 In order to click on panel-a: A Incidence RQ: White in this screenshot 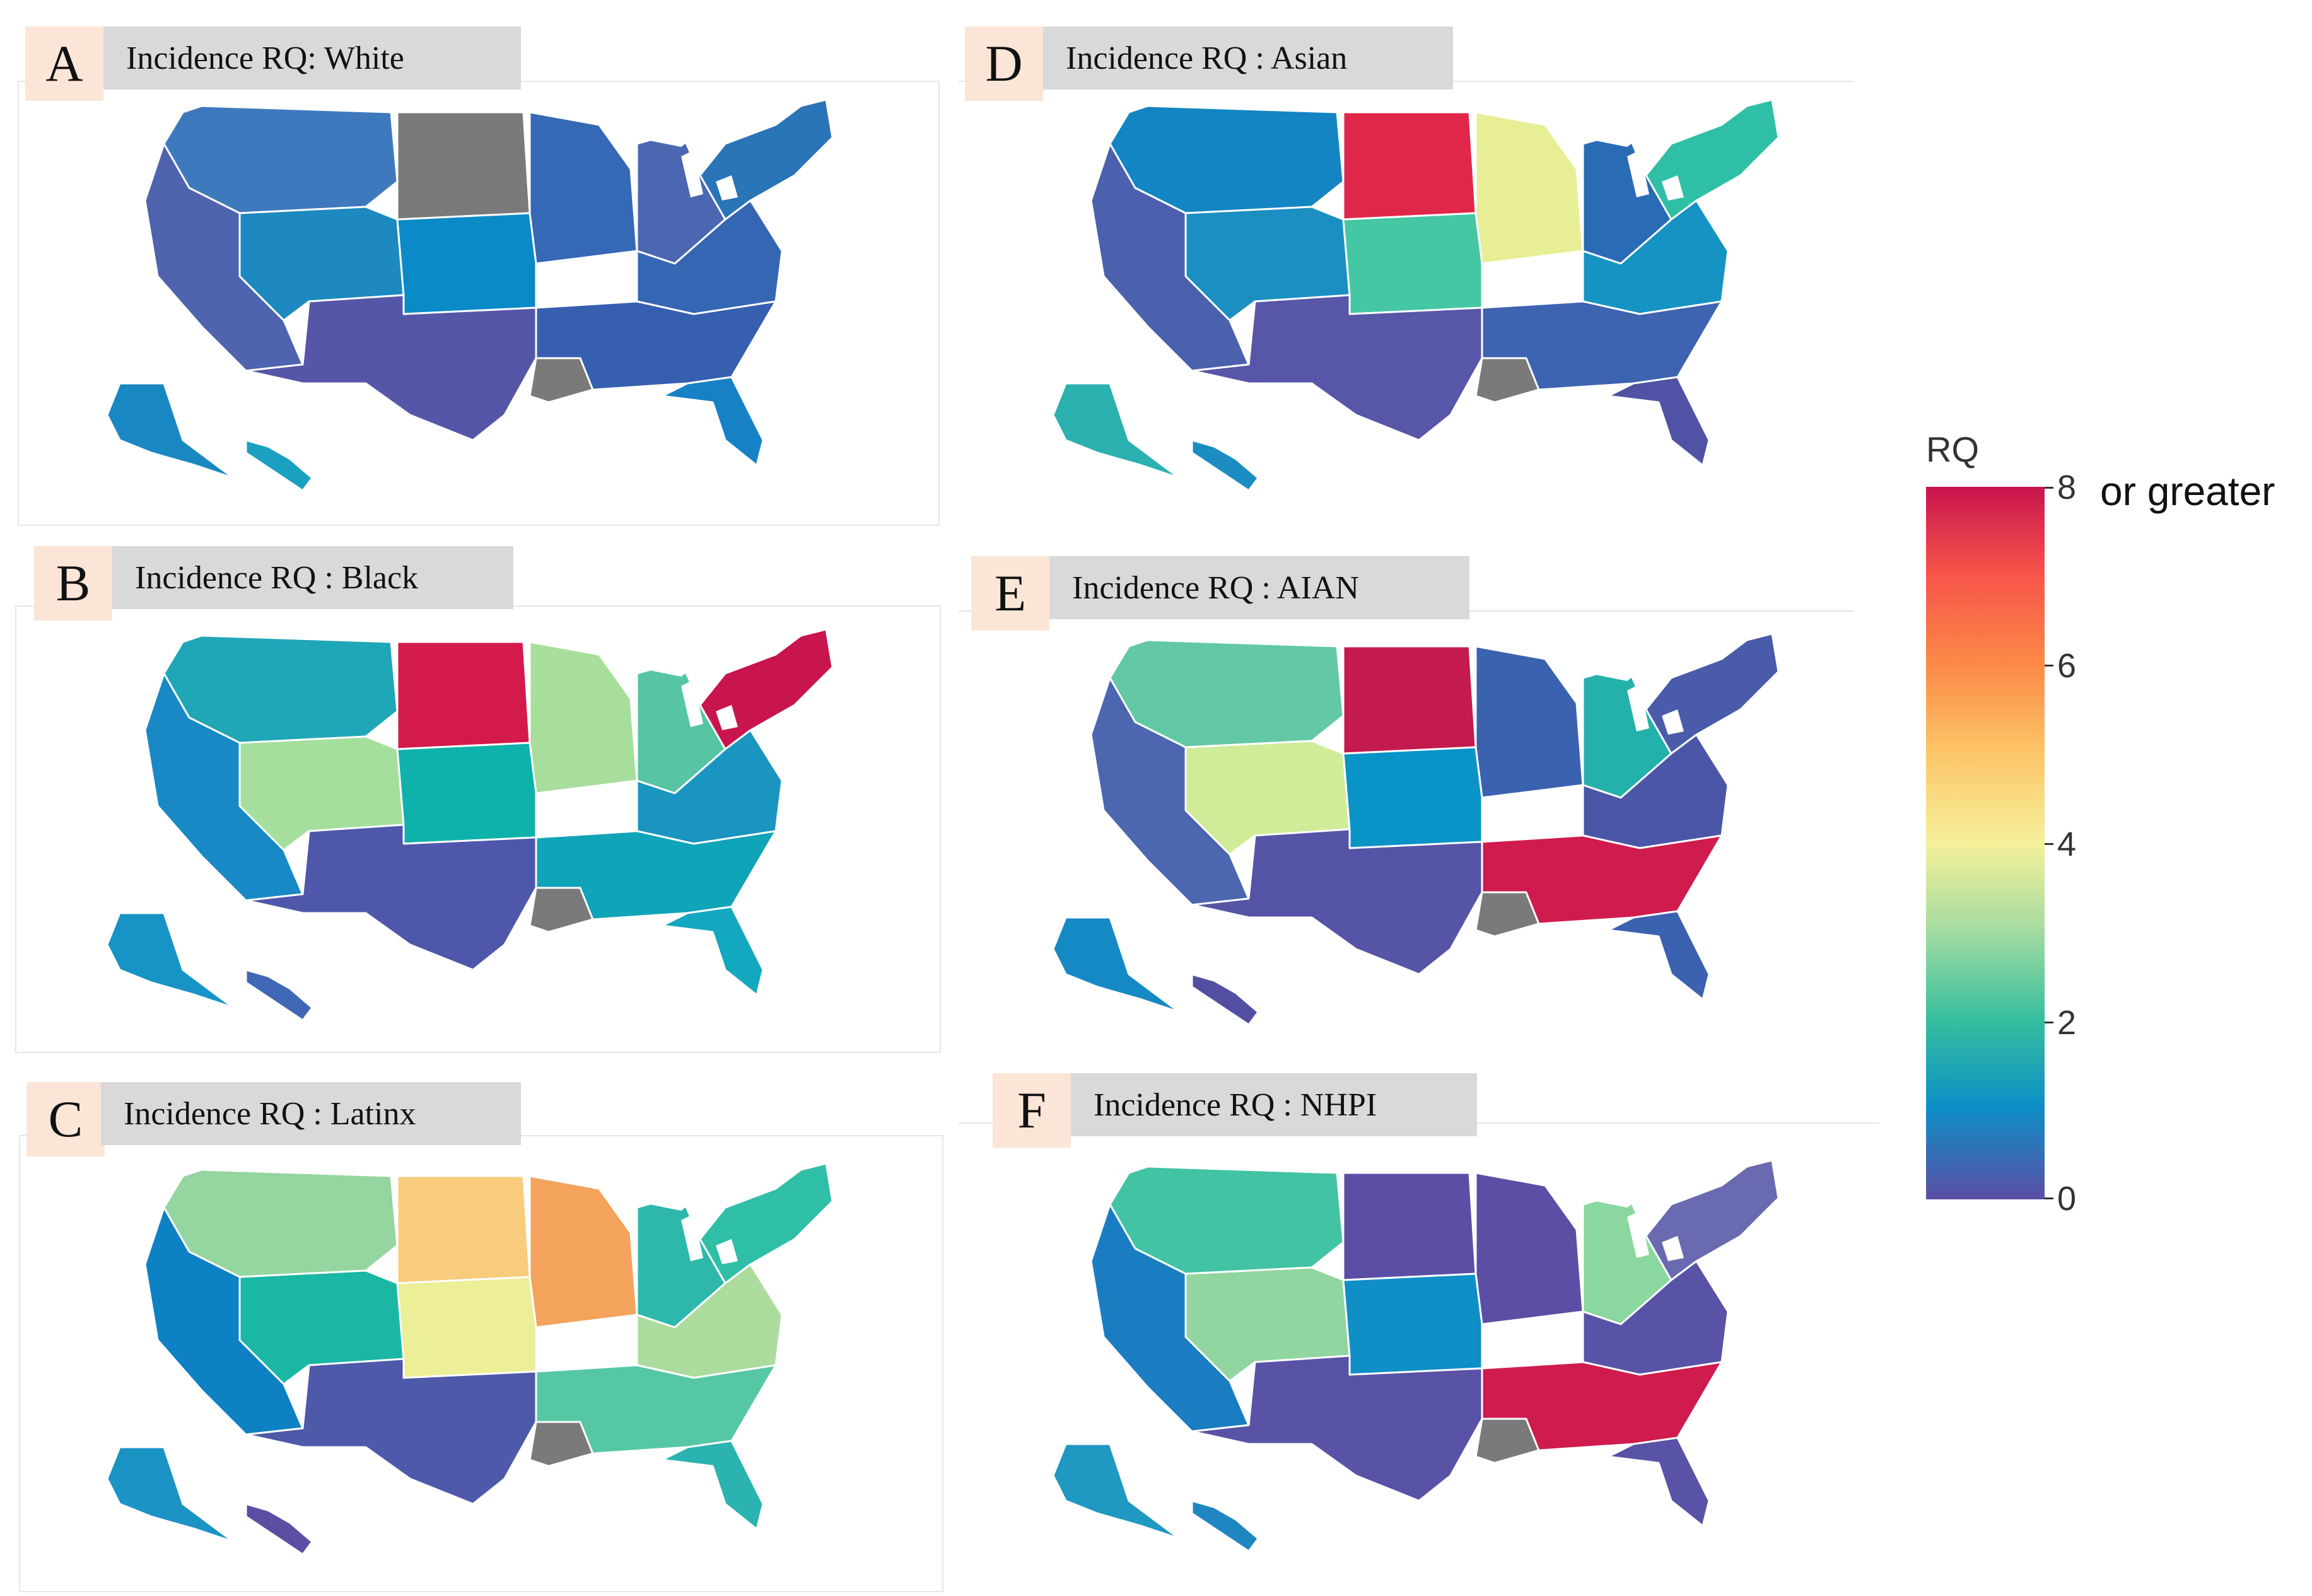, I will do `click(473, 265)`.